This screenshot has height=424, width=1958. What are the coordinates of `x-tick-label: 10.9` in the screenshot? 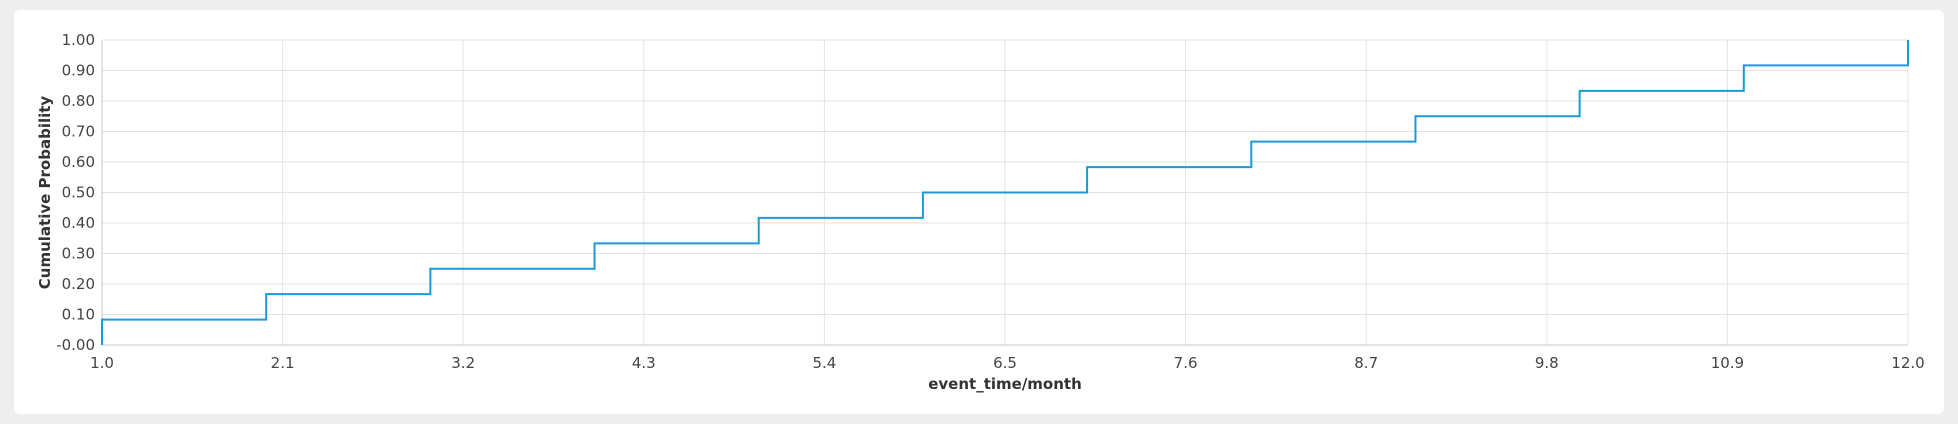 It's located at (1727, 363).